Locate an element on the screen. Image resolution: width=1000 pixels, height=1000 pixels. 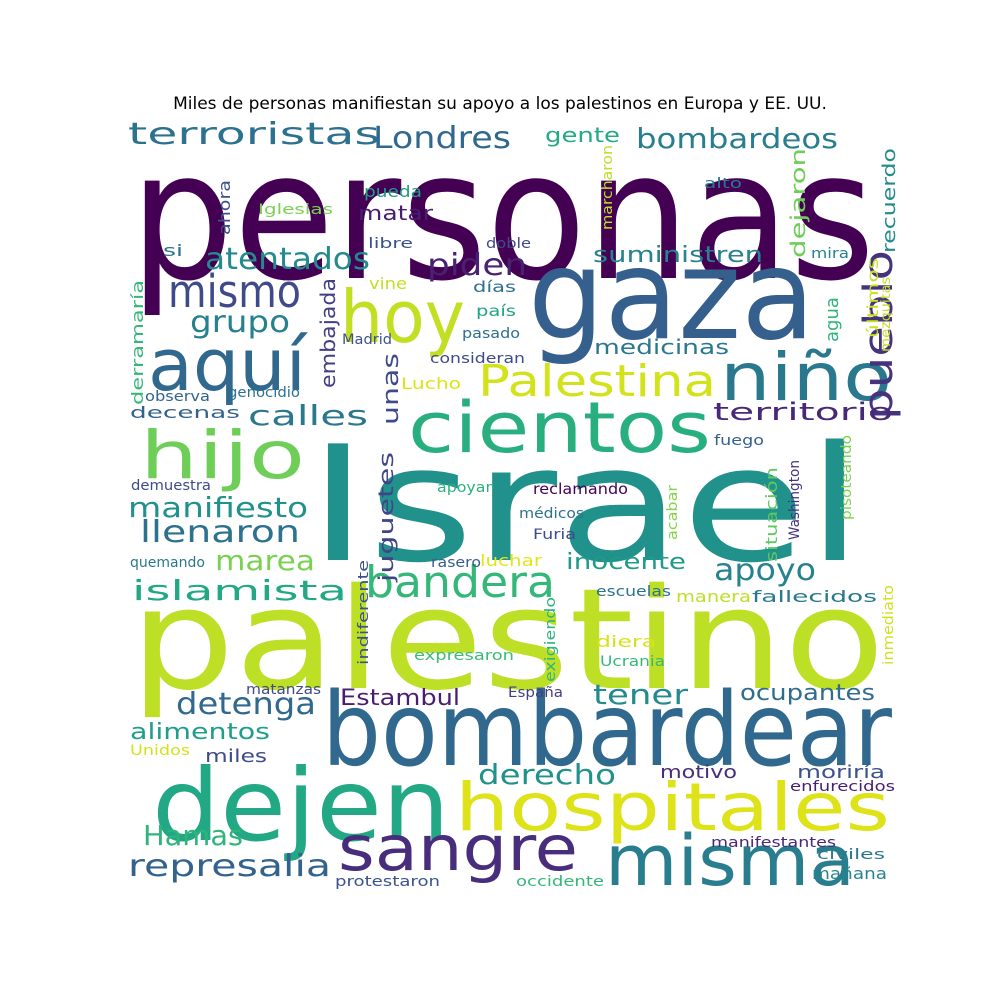
word-occidente: occidente is located at coordinates (560, 882).